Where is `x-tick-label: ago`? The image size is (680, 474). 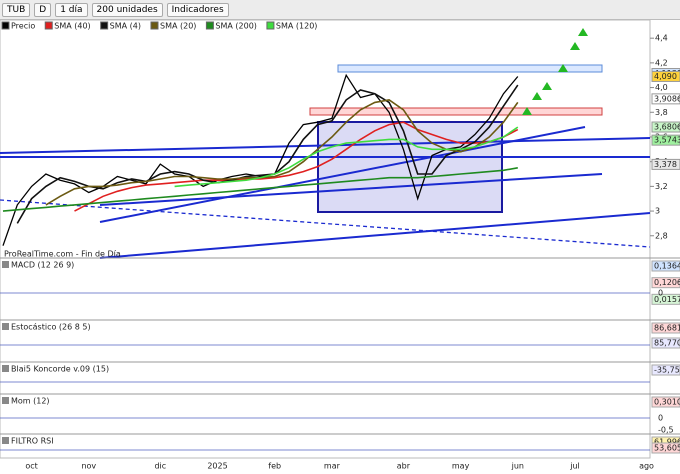 x-tick-label: ago is located at coordinates (646, 466).